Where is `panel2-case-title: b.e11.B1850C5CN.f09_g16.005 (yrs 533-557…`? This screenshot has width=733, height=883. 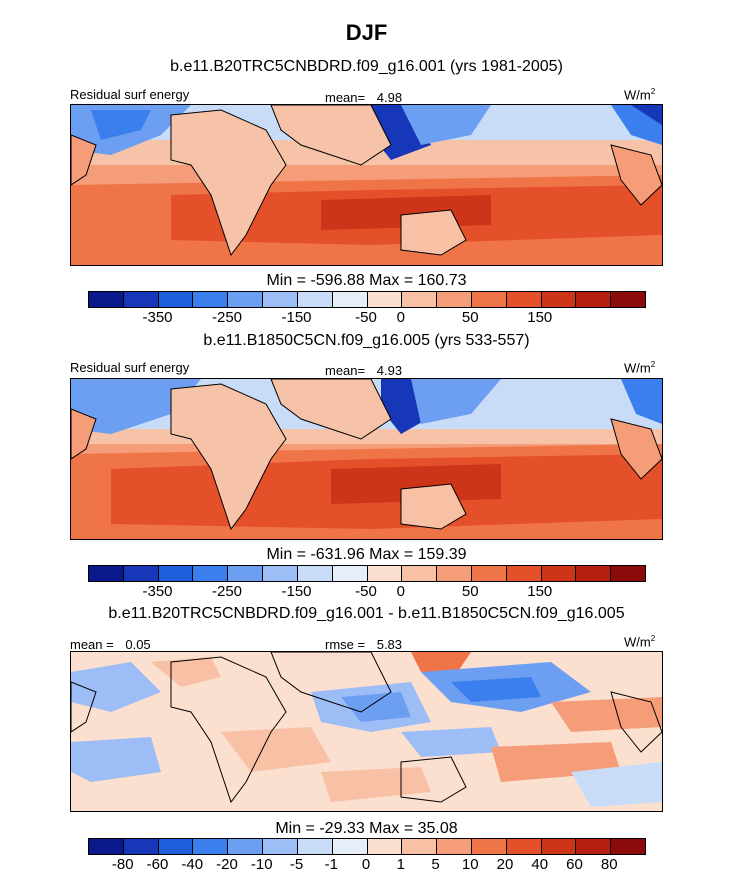
panel2-case-title: b.e11.B1850C5CN.f09_g16.005 (yrs 533-557… is located at coordinates (366, 340).